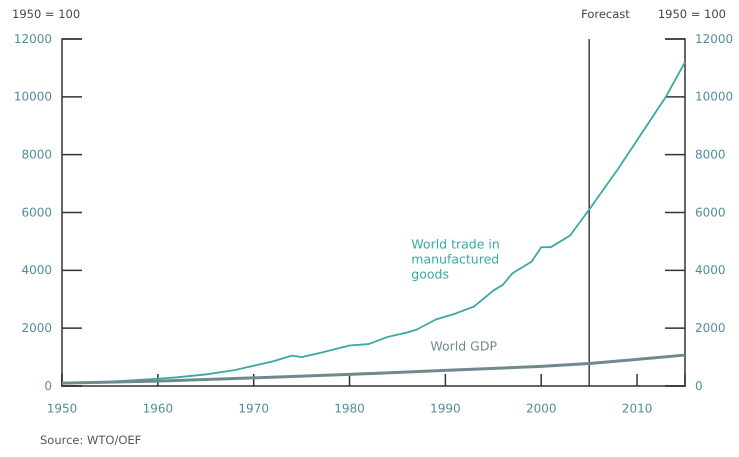 This screenshot has width=739, height=457. Describe the element at coordinates (699, 385) in the screenshot. I see `y2-tick-label: 0` at that location.